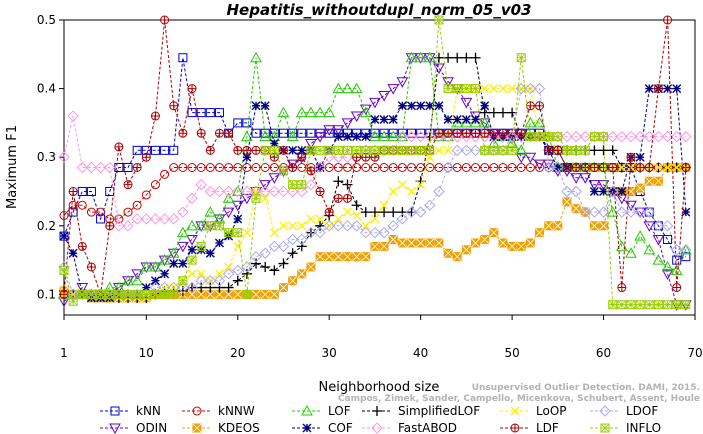 This screenshot has width=703, height=434. I want to click on legend-label-cof: COF, so click(340, 427).